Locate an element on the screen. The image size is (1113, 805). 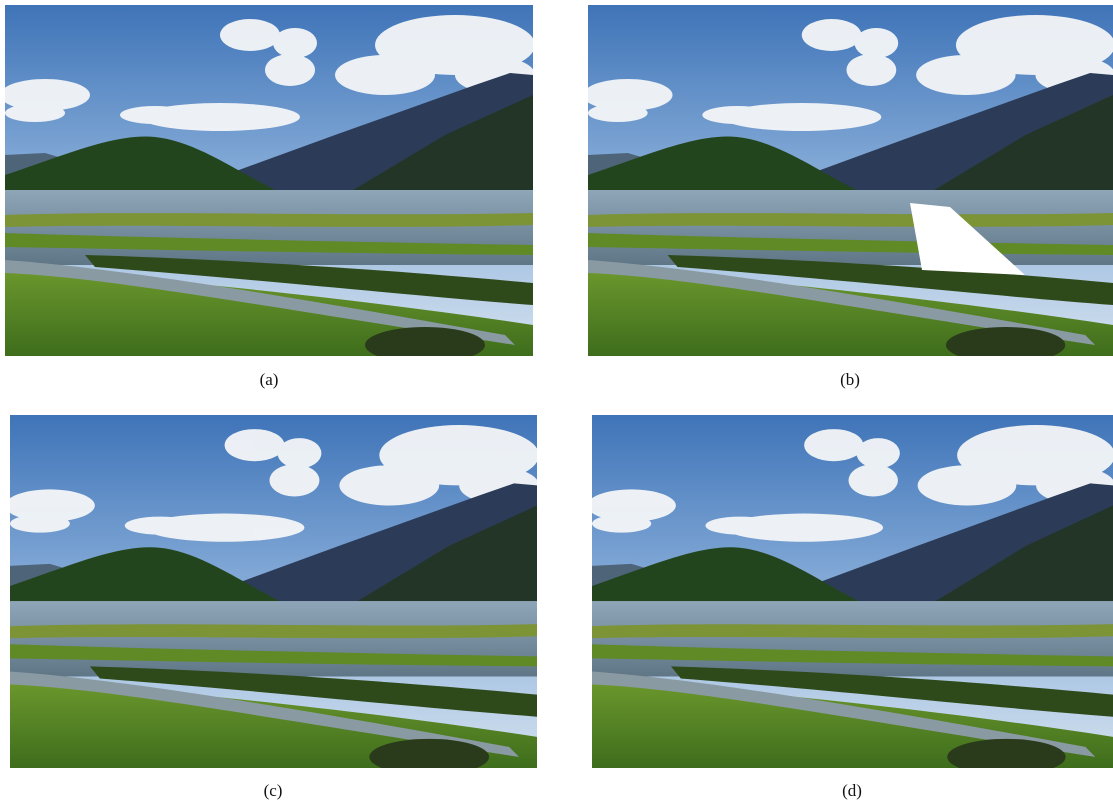
caption: (b) is located at coordinates (850, 379).